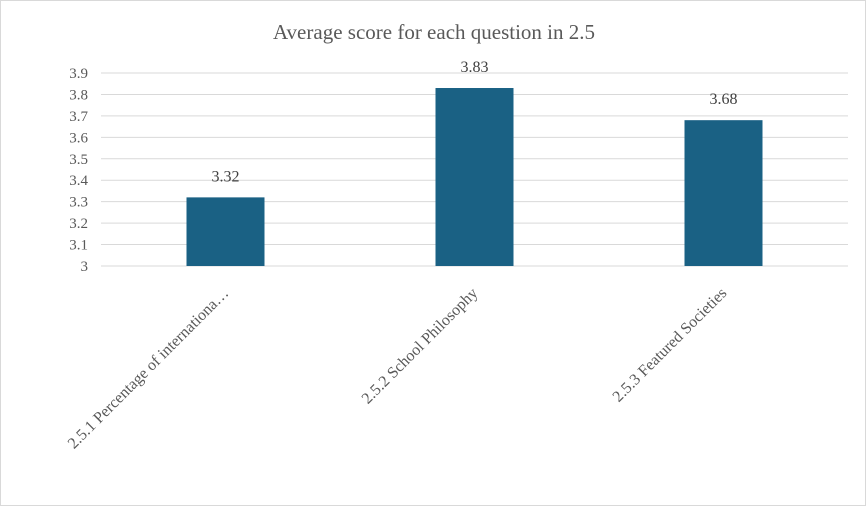 This screenshot has height=507, width=866. I want to click on data-label: 3.83, so click(475, 67).